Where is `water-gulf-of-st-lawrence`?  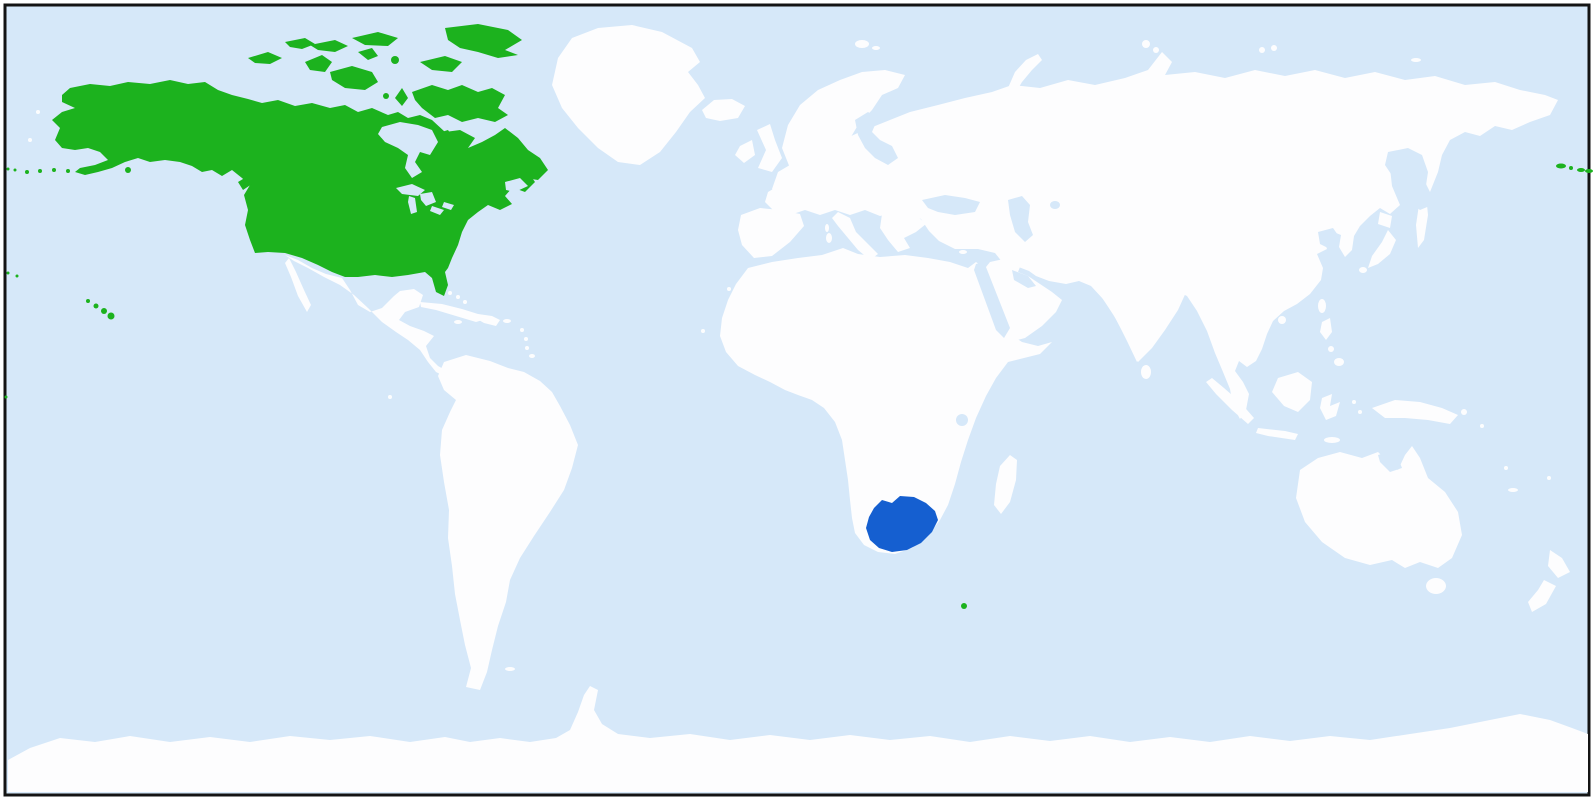
water-gulf-of-st-lawrence is located at coordinates (516, 185).